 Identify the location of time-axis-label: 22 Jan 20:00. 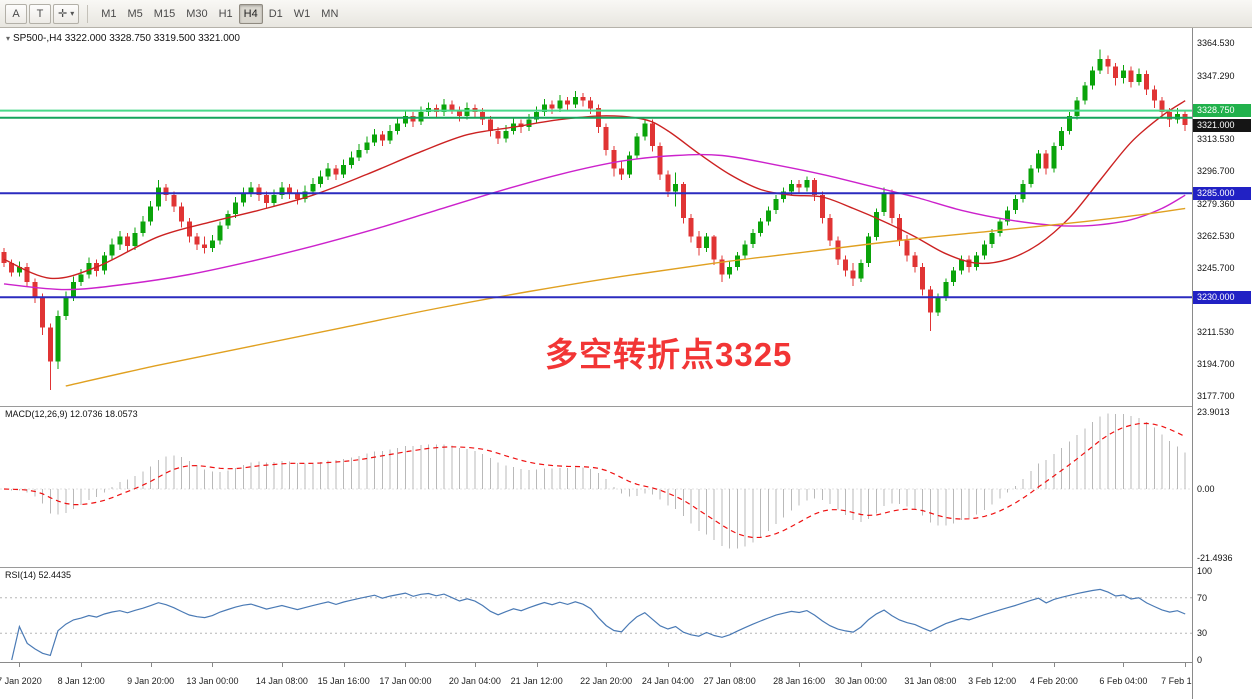
(606, 681).